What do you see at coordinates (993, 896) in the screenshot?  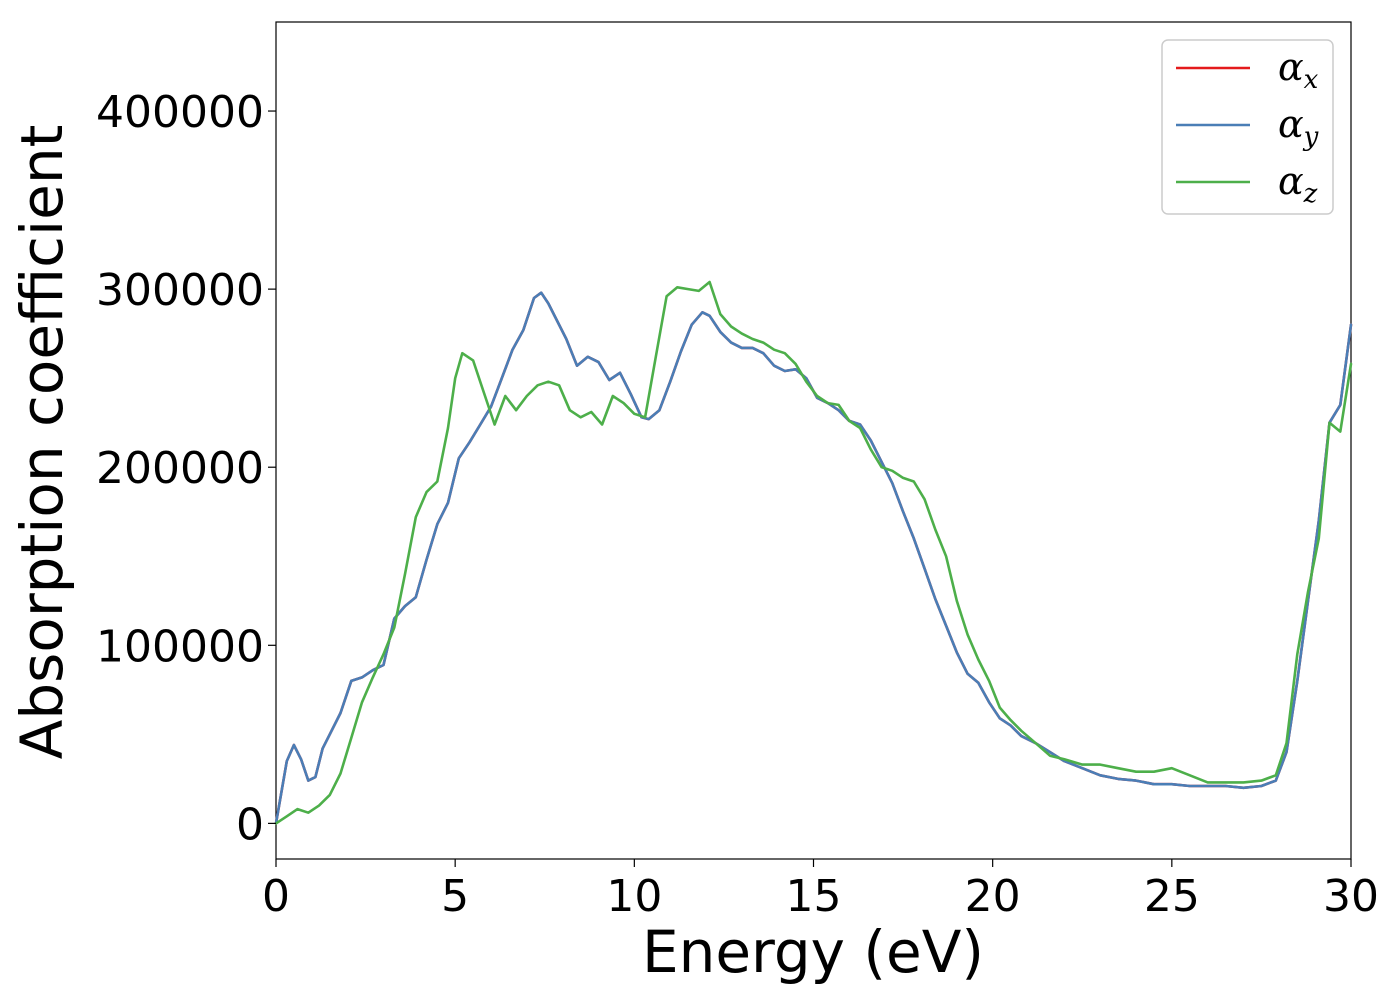 I see `x-tick-label: 20` at bounding box center [993, 896].